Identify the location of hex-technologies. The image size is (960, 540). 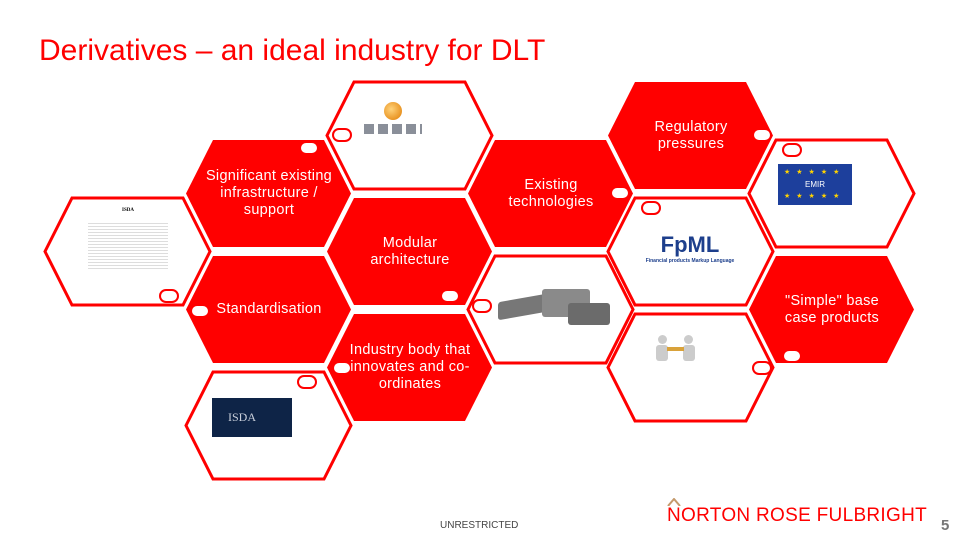
(550, 193).